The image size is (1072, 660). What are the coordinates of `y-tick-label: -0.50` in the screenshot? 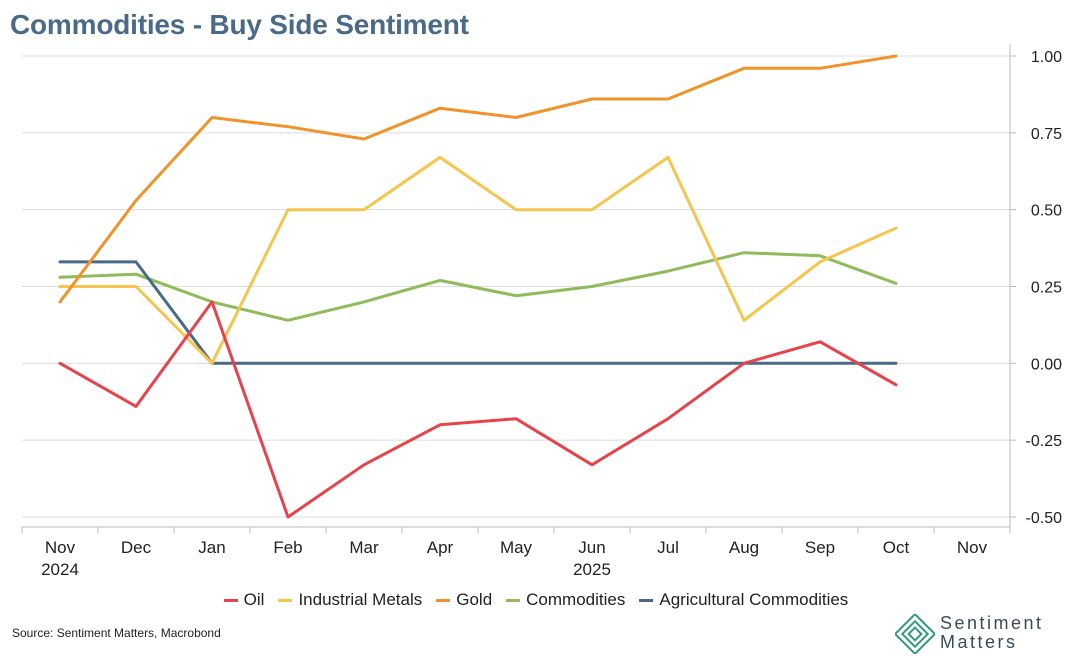 It's located at (1044, 518).